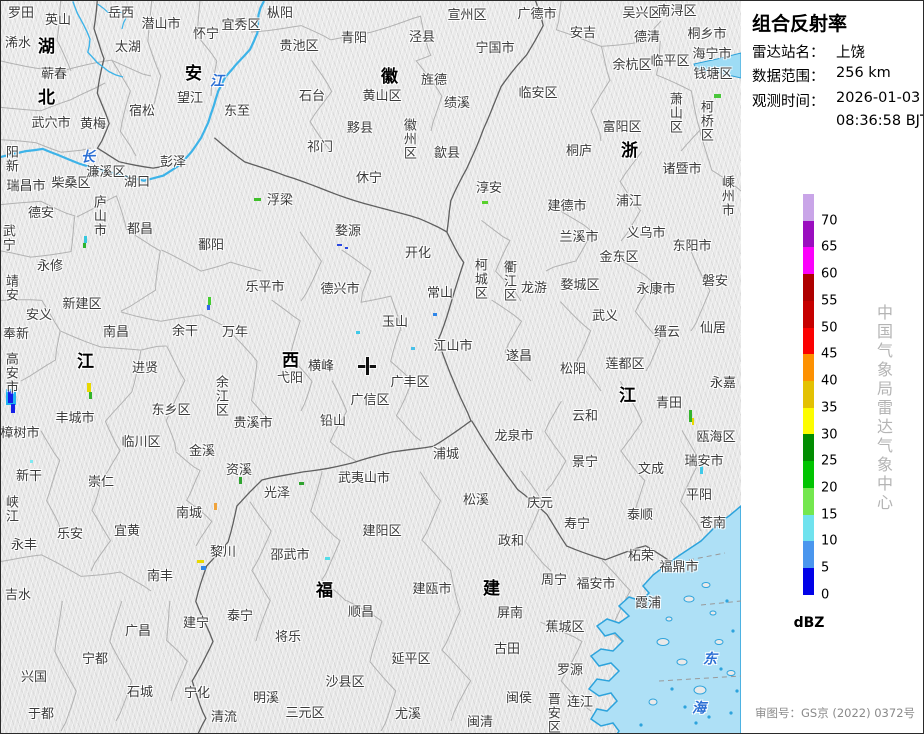  What do you see at coordinates (647, 38) in the screenshot?
I see `place-label: 德清` at bounding box center [647, 38].